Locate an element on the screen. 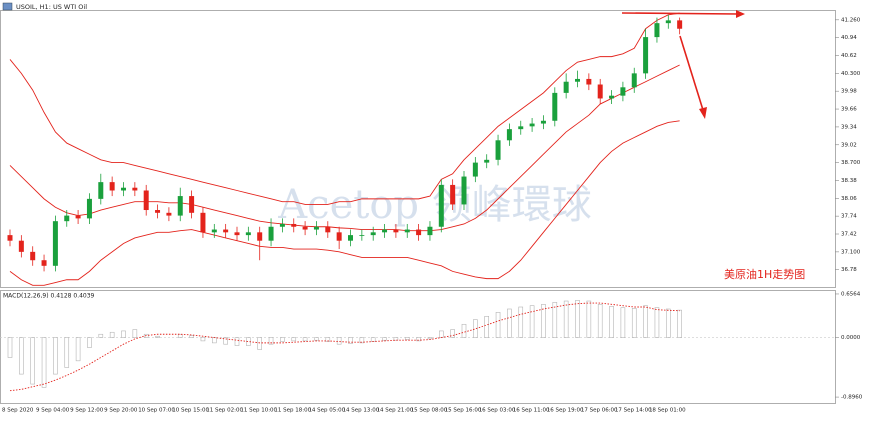 This screenshot has height=422, width=870. arrow-head is located at coordinates (703, 113).